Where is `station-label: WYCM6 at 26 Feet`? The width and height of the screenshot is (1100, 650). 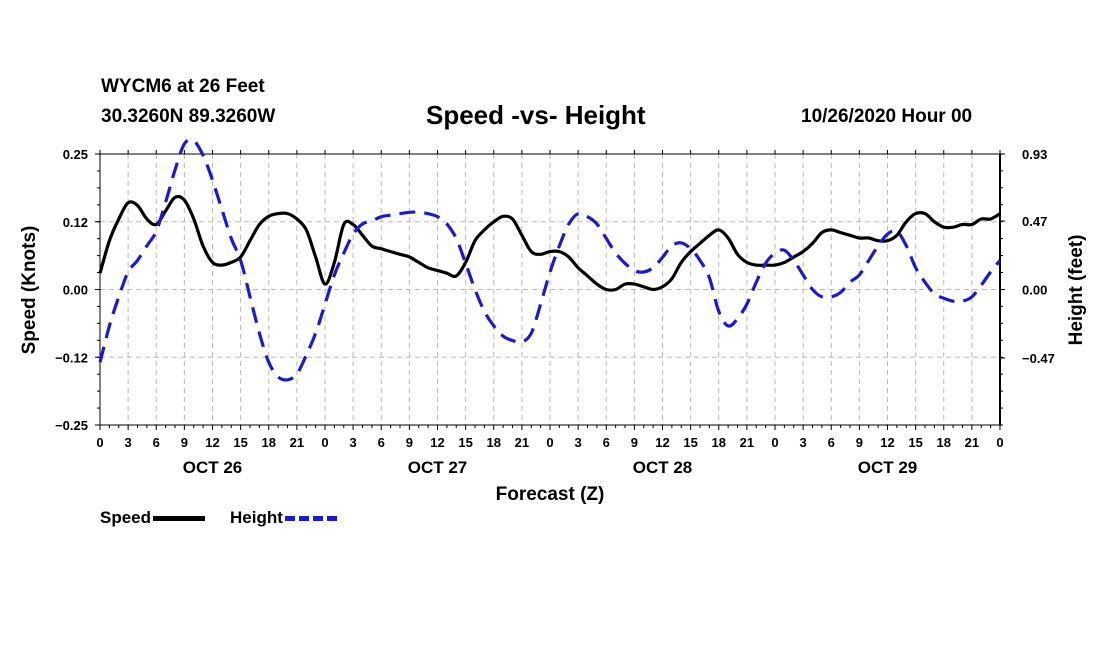
station-label: WYCM6 at 26 Feet is located at coordinates (183, 86).